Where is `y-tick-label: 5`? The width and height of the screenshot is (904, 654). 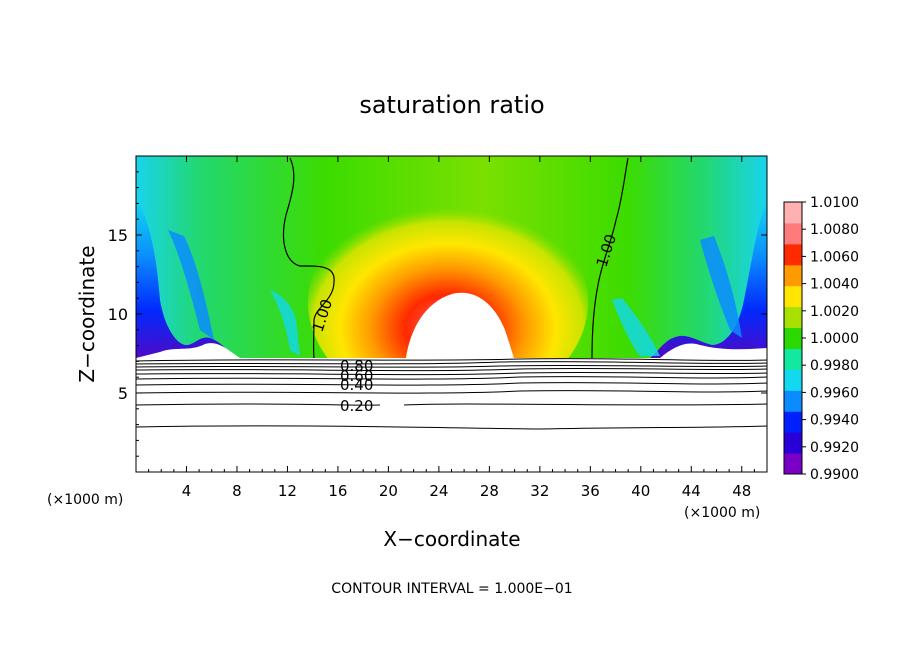 y-tick-label: 5 is located at coordinates (123, 393).